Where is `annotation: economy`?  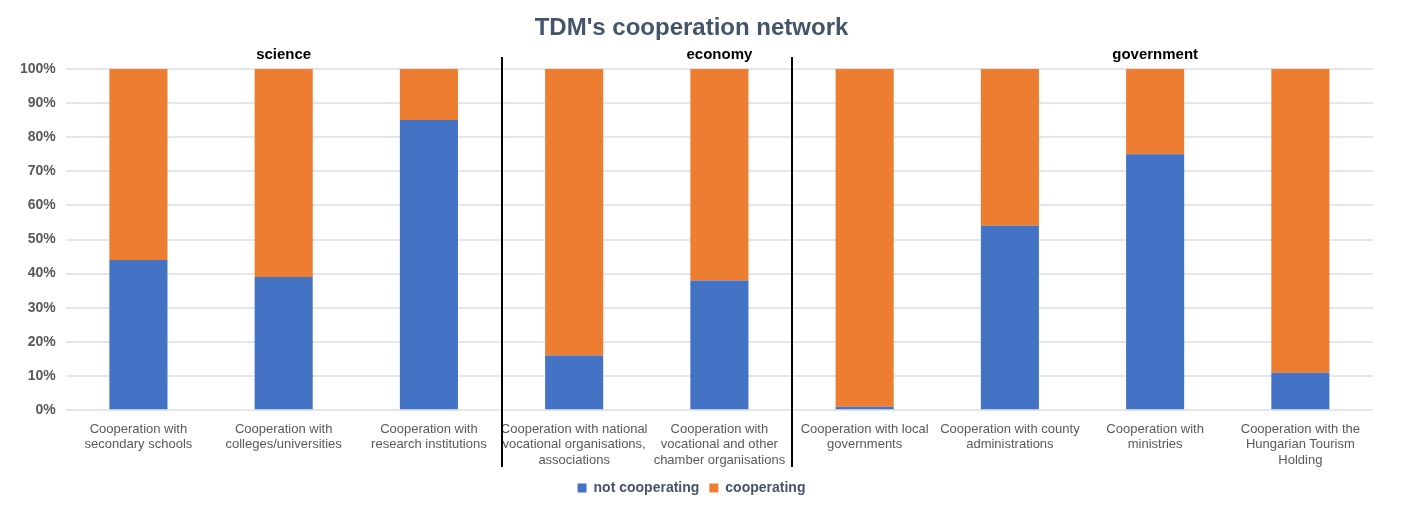
annotation: economy is located at coordinates (719, 54).